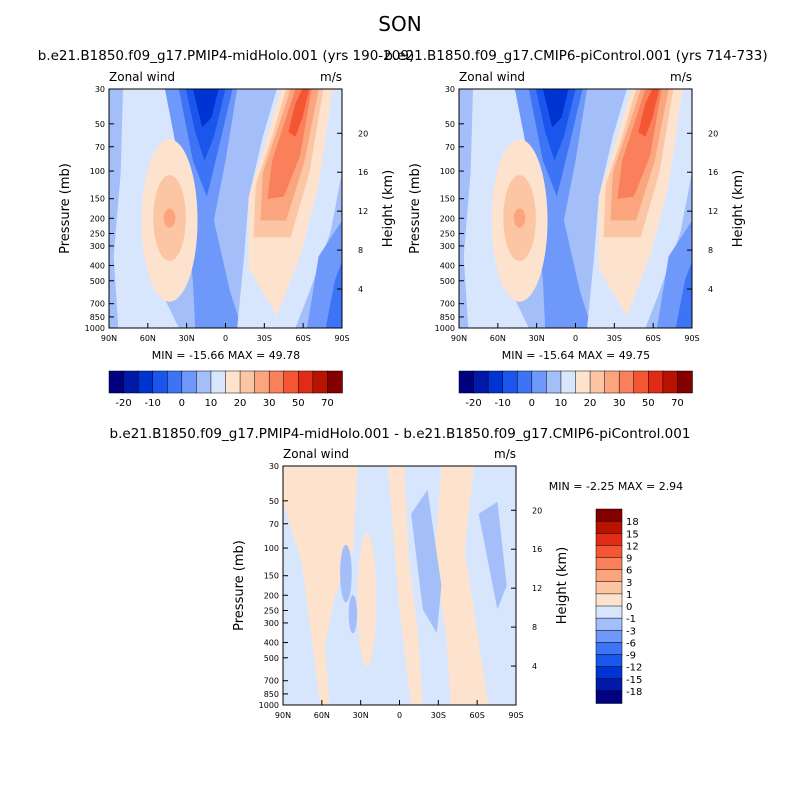 The image size is (800, 800). Describe the element at coordinates (631, 656) in the screenshot. I see `colorbar-label: -9` at that location.